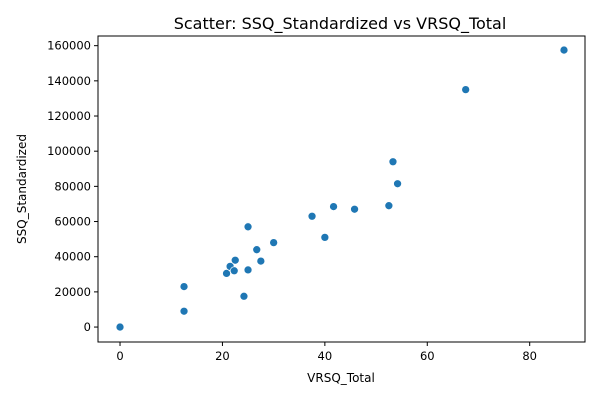 The image size is (600, 400). Describe the element at coordinates (69, 116) in the screenshot. I see `y-tick-label: 120000` at that location.